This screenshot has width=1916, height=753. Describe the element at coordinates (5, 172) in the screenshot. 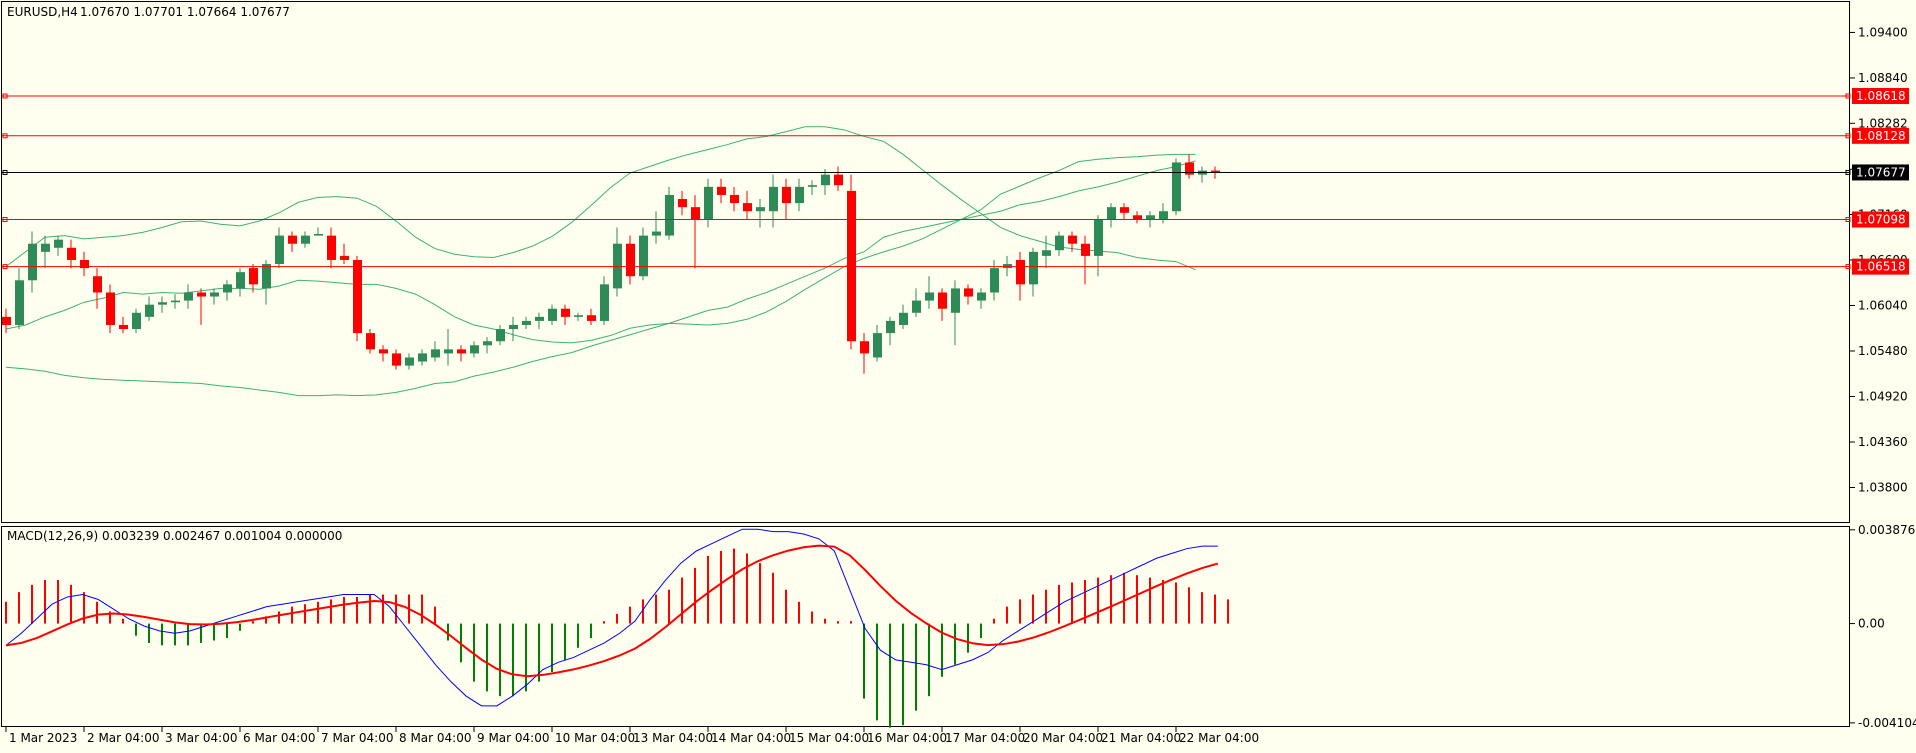

I see `current-price-anchor-left` at that location.